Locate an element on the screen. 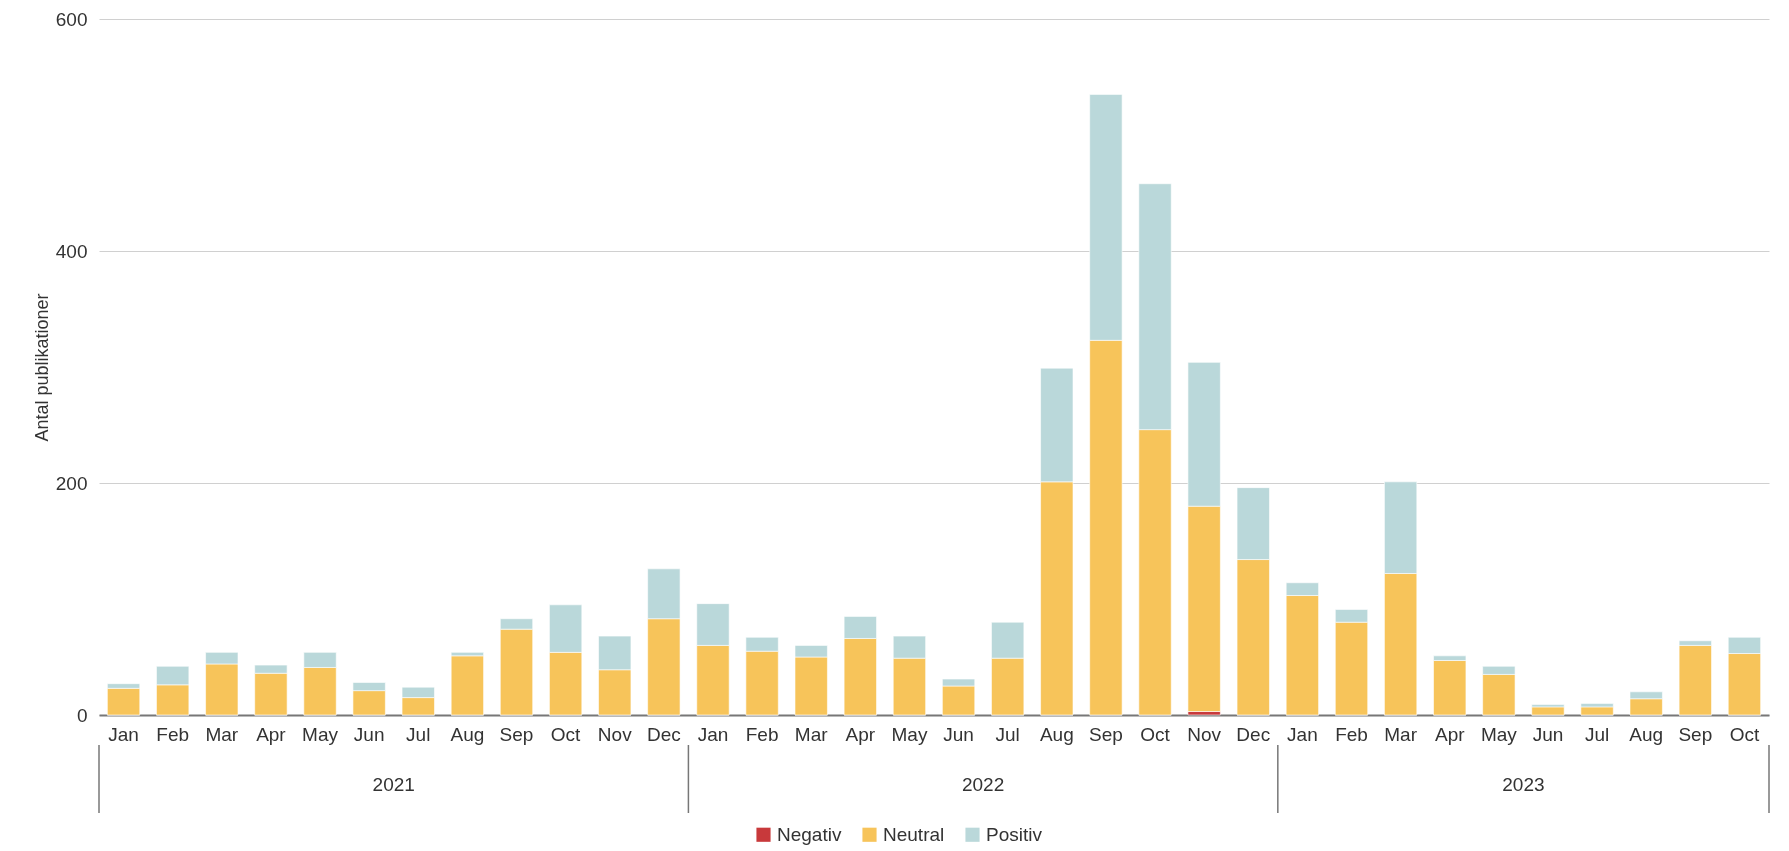 The height and width of the screenshot is (851, 1789). legend-label: Negativ is located at coordinates (809, 834).